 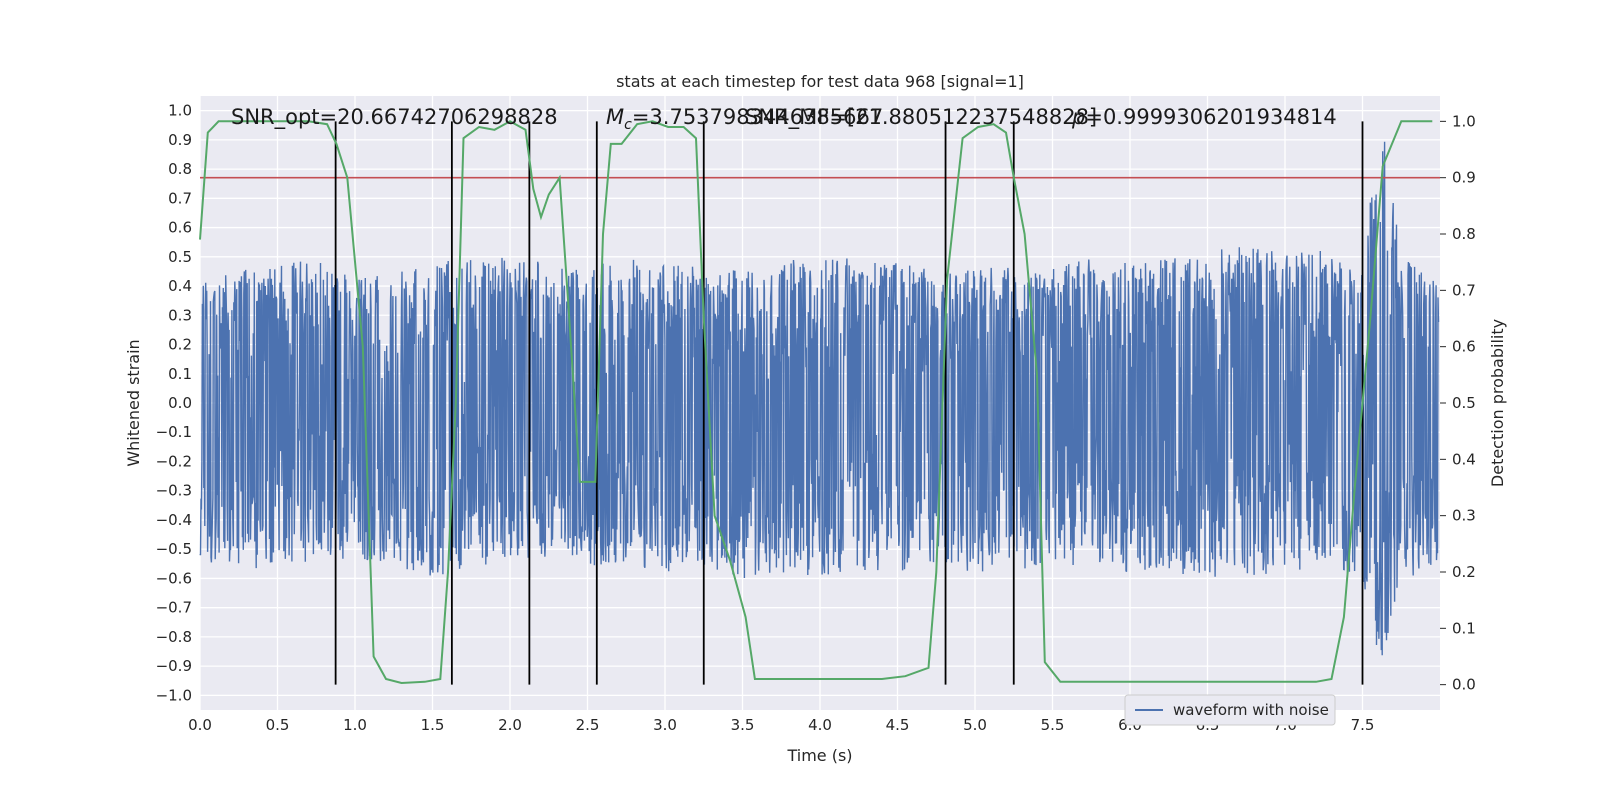 What do you see at coordinates (180, 257) in the screenshot?
I see `y-tick-label: 0.5` at bounding box center [180, 257].